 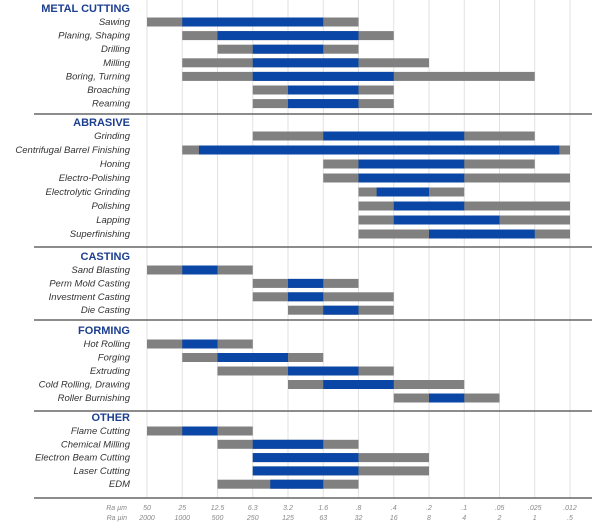 What do you see at coordinates (115, 164) in the screenshot?
I see `process-label: Honing` at bounding box center [115, 164].